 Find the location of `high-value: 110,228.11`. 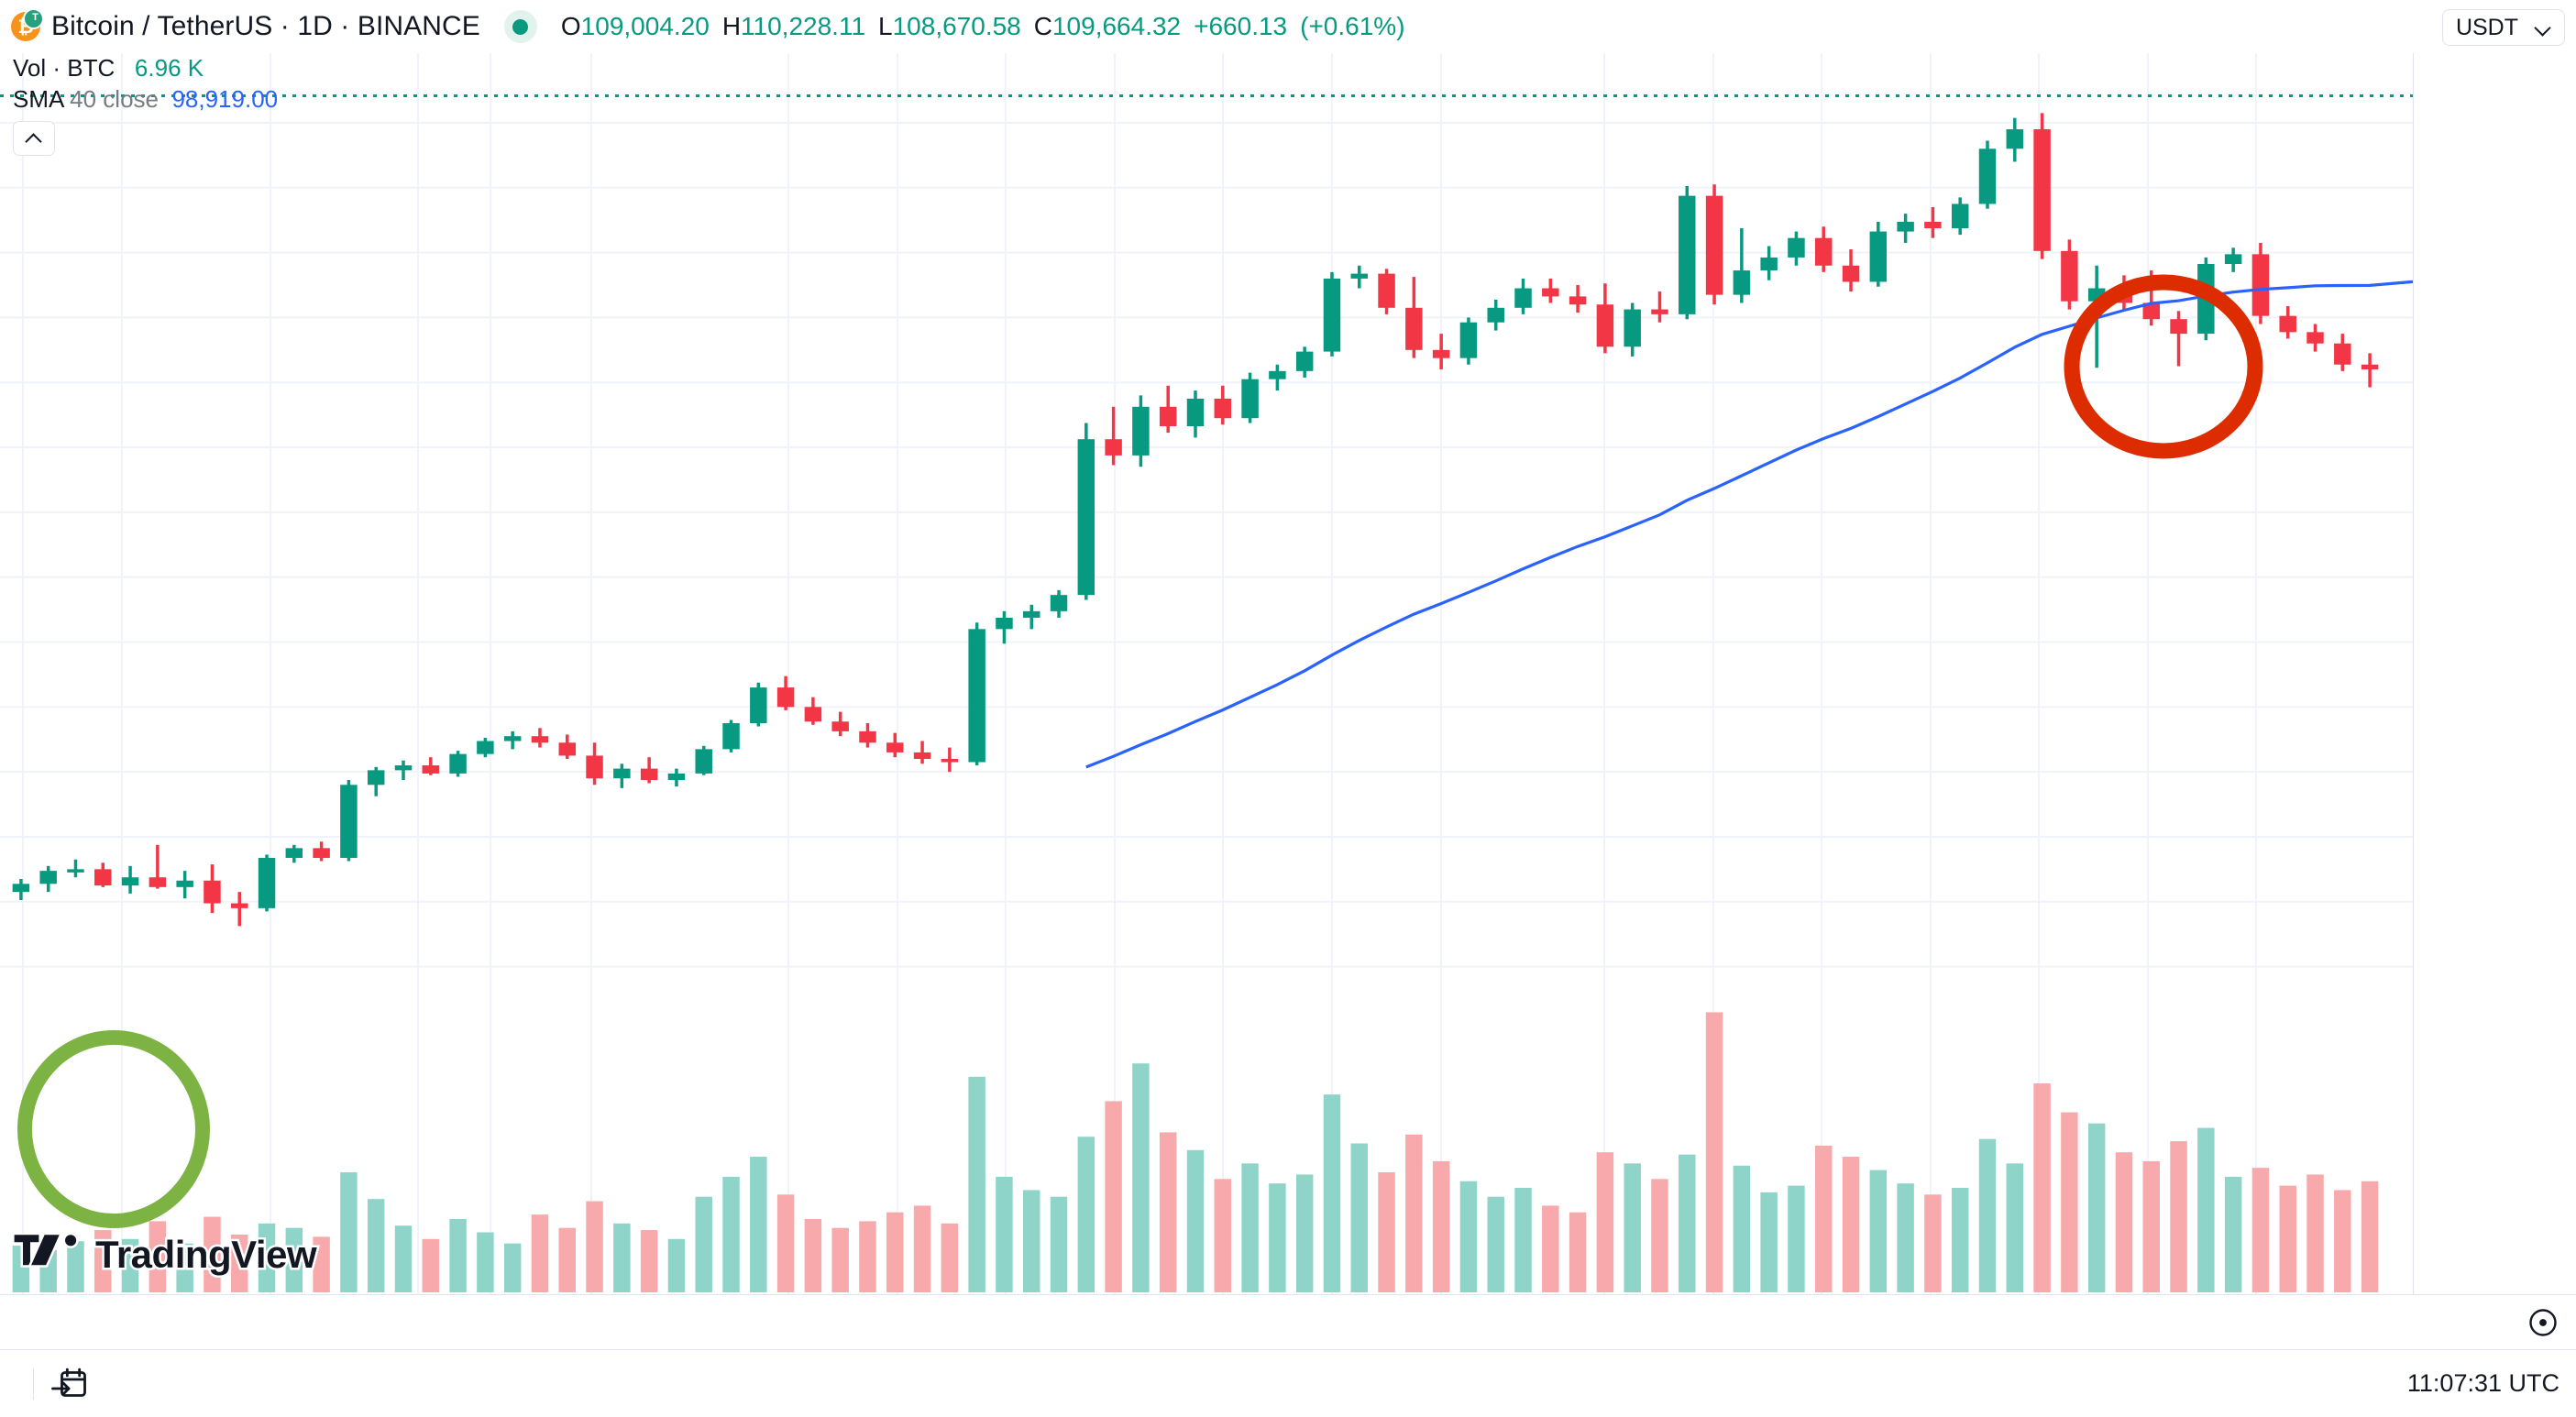

high-value: 110,228.11 is located at coordinates (803, 26).